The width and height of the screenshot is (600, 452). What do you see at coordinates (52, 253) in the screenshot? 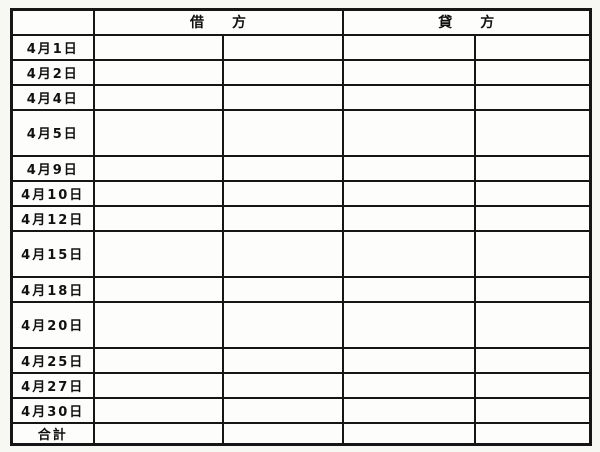
I see `row-date-label: 4月15日` at bounding box center [52, 253].